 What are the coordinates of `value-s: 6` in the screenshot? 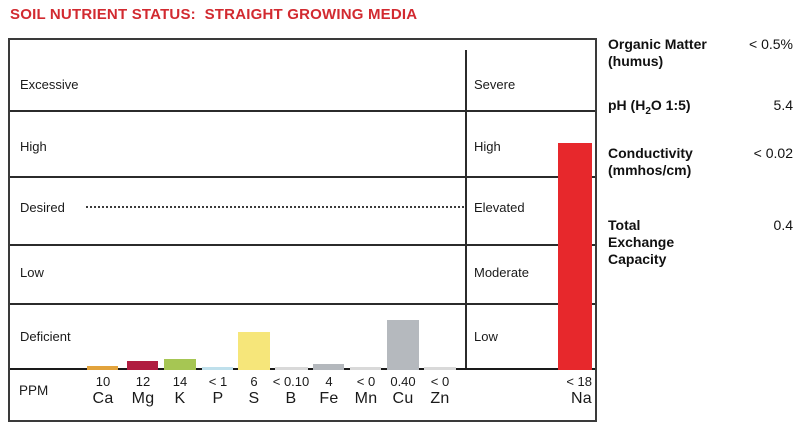 It's located at (254, 381).